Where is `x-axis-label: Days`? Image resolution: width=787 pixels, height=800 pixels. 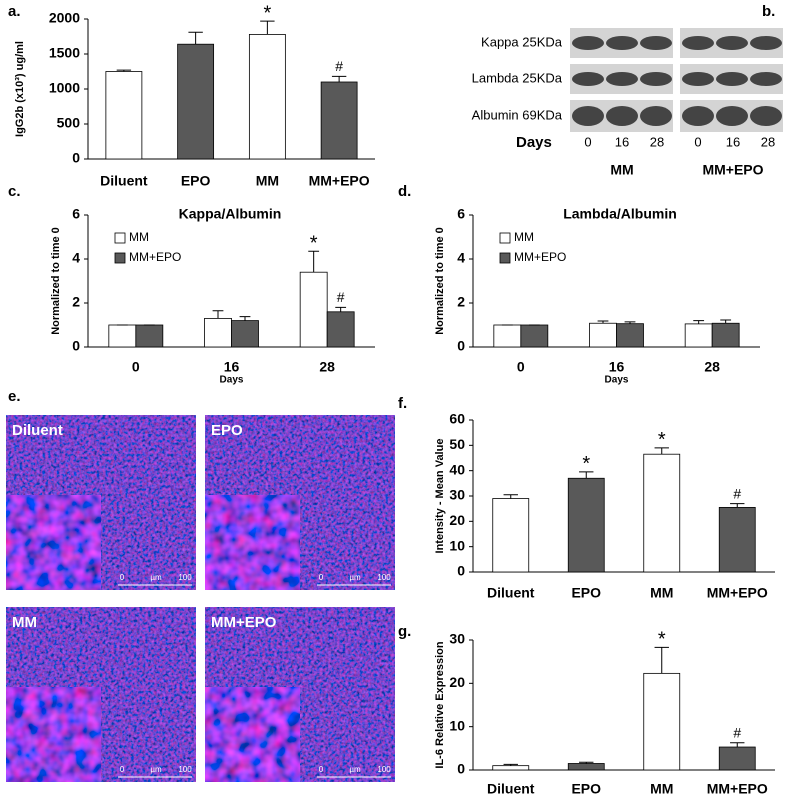
x-axis-label: Days is located at coordinates (232, 380).